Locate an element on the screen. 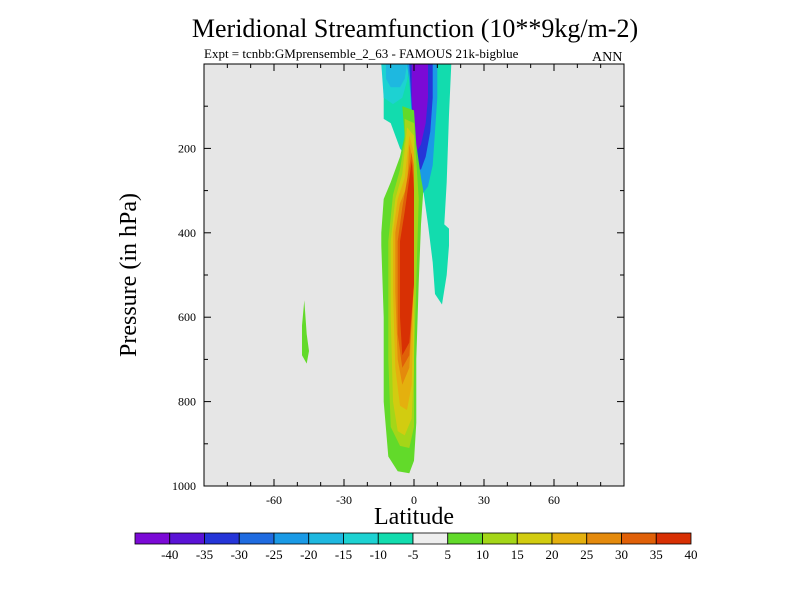  colorbar-label: -35 is located at coordinates (204, 554).